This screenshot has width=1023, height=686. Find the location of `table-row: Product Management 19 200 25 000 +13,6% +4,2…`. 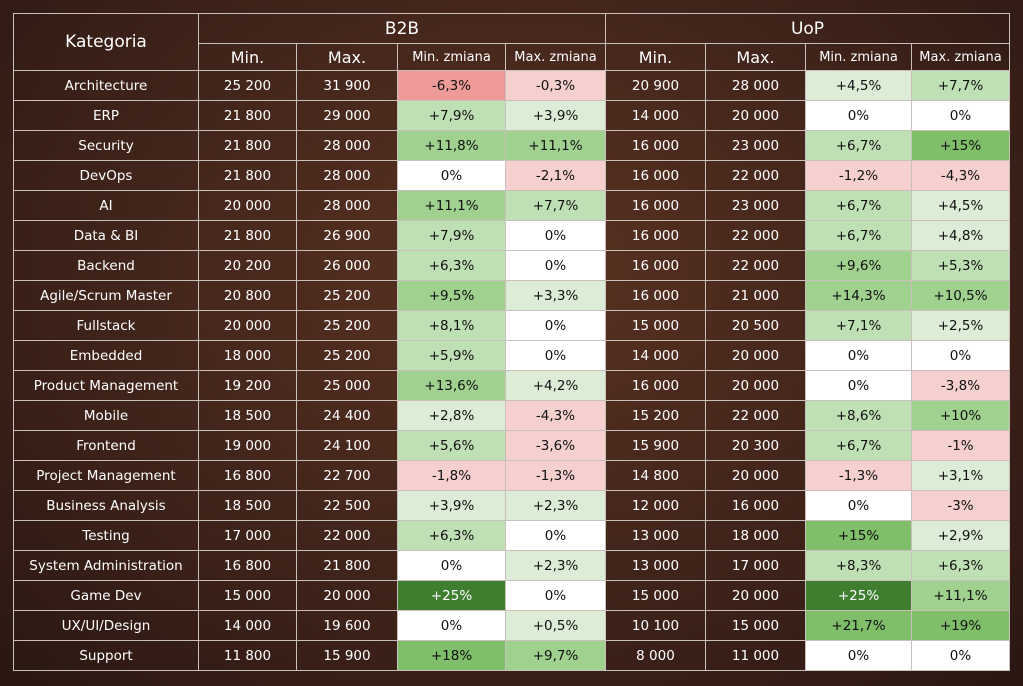

table-row: Product Management 19 200 25 000 +13,6% +4,2… is located at coordinates (511, 385).